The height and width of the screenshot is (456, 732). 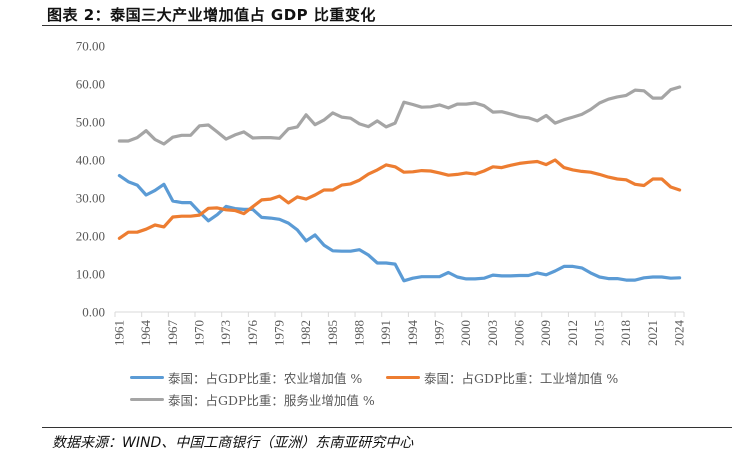 I want to click on x-tick-label: 1988, so click(x=358, y=333).